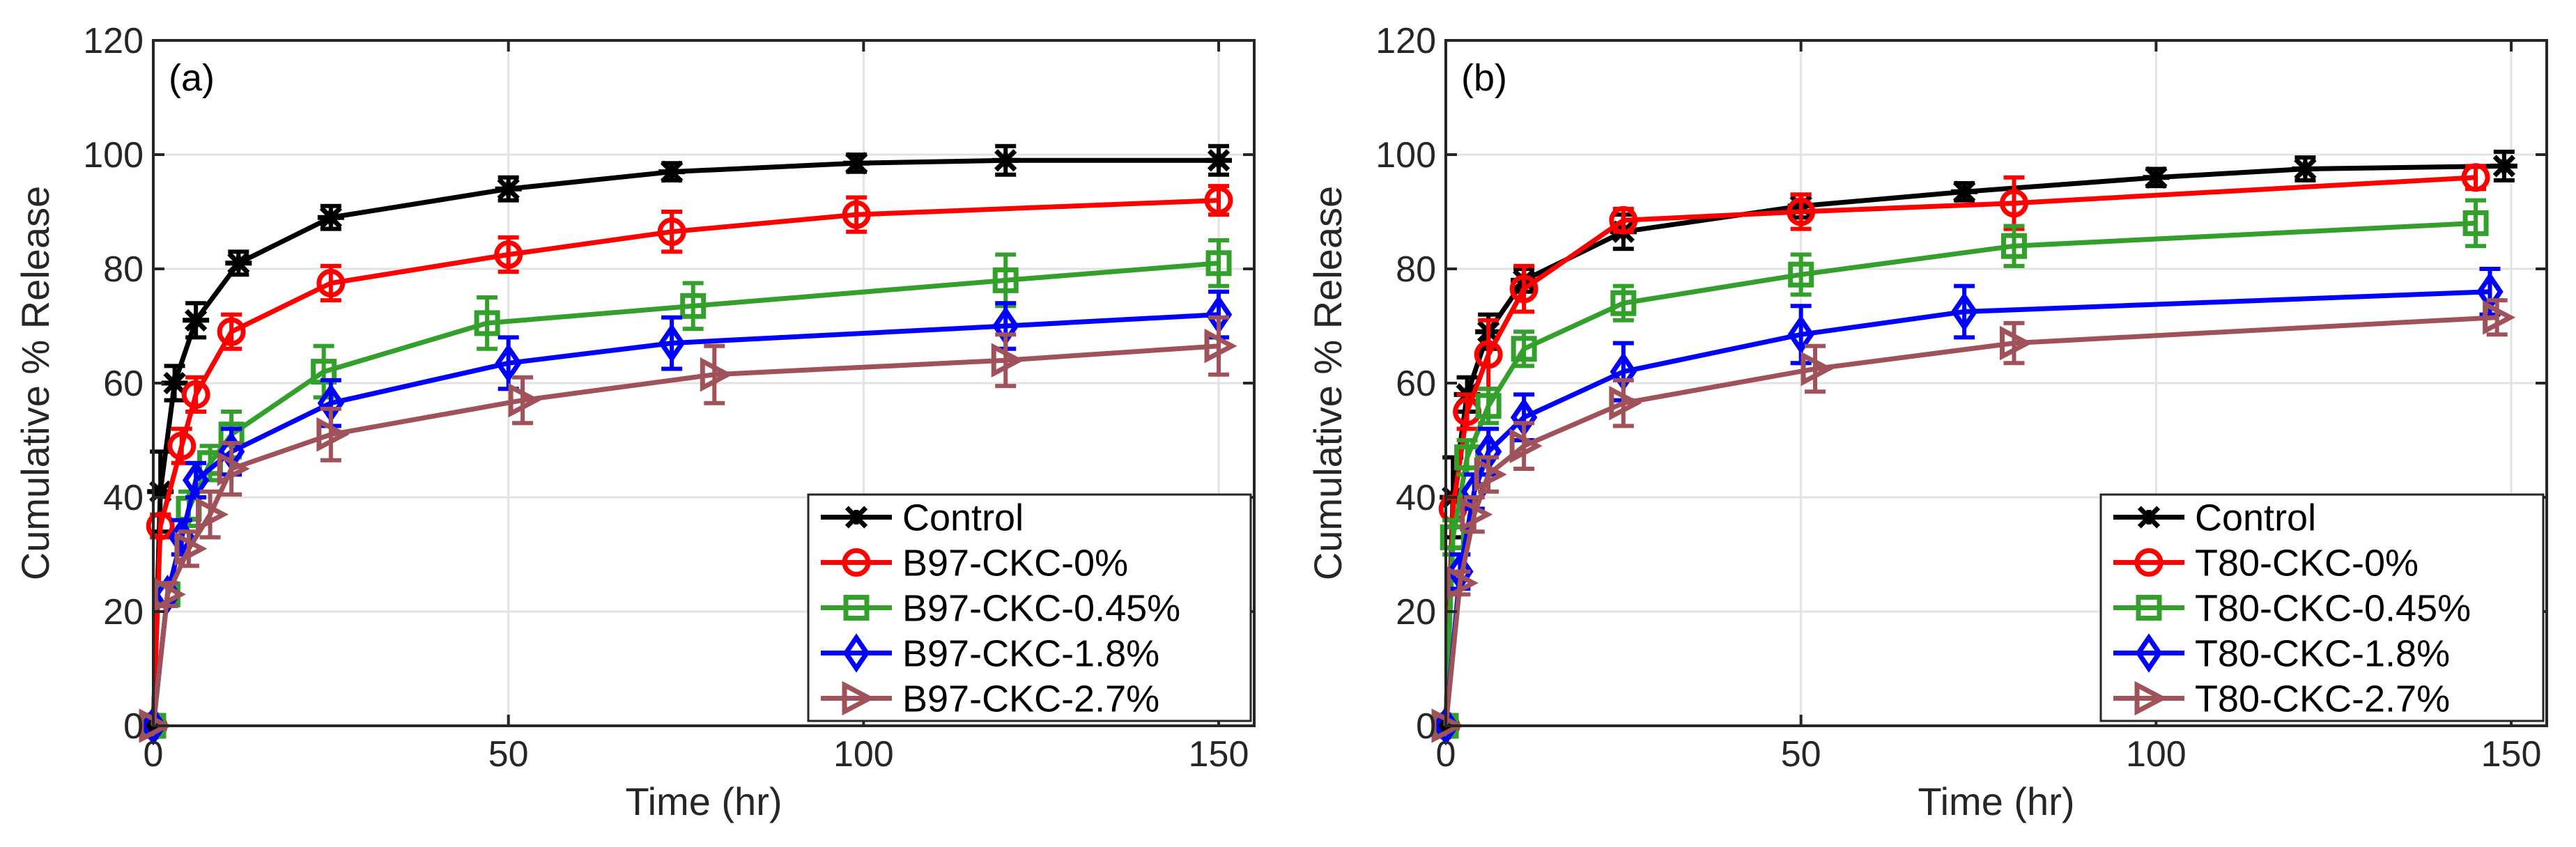  What do you see at coordinates (1484, 78) in the screenshot?
I see `panel-label: (b)` at bounding box center [1484, 78].